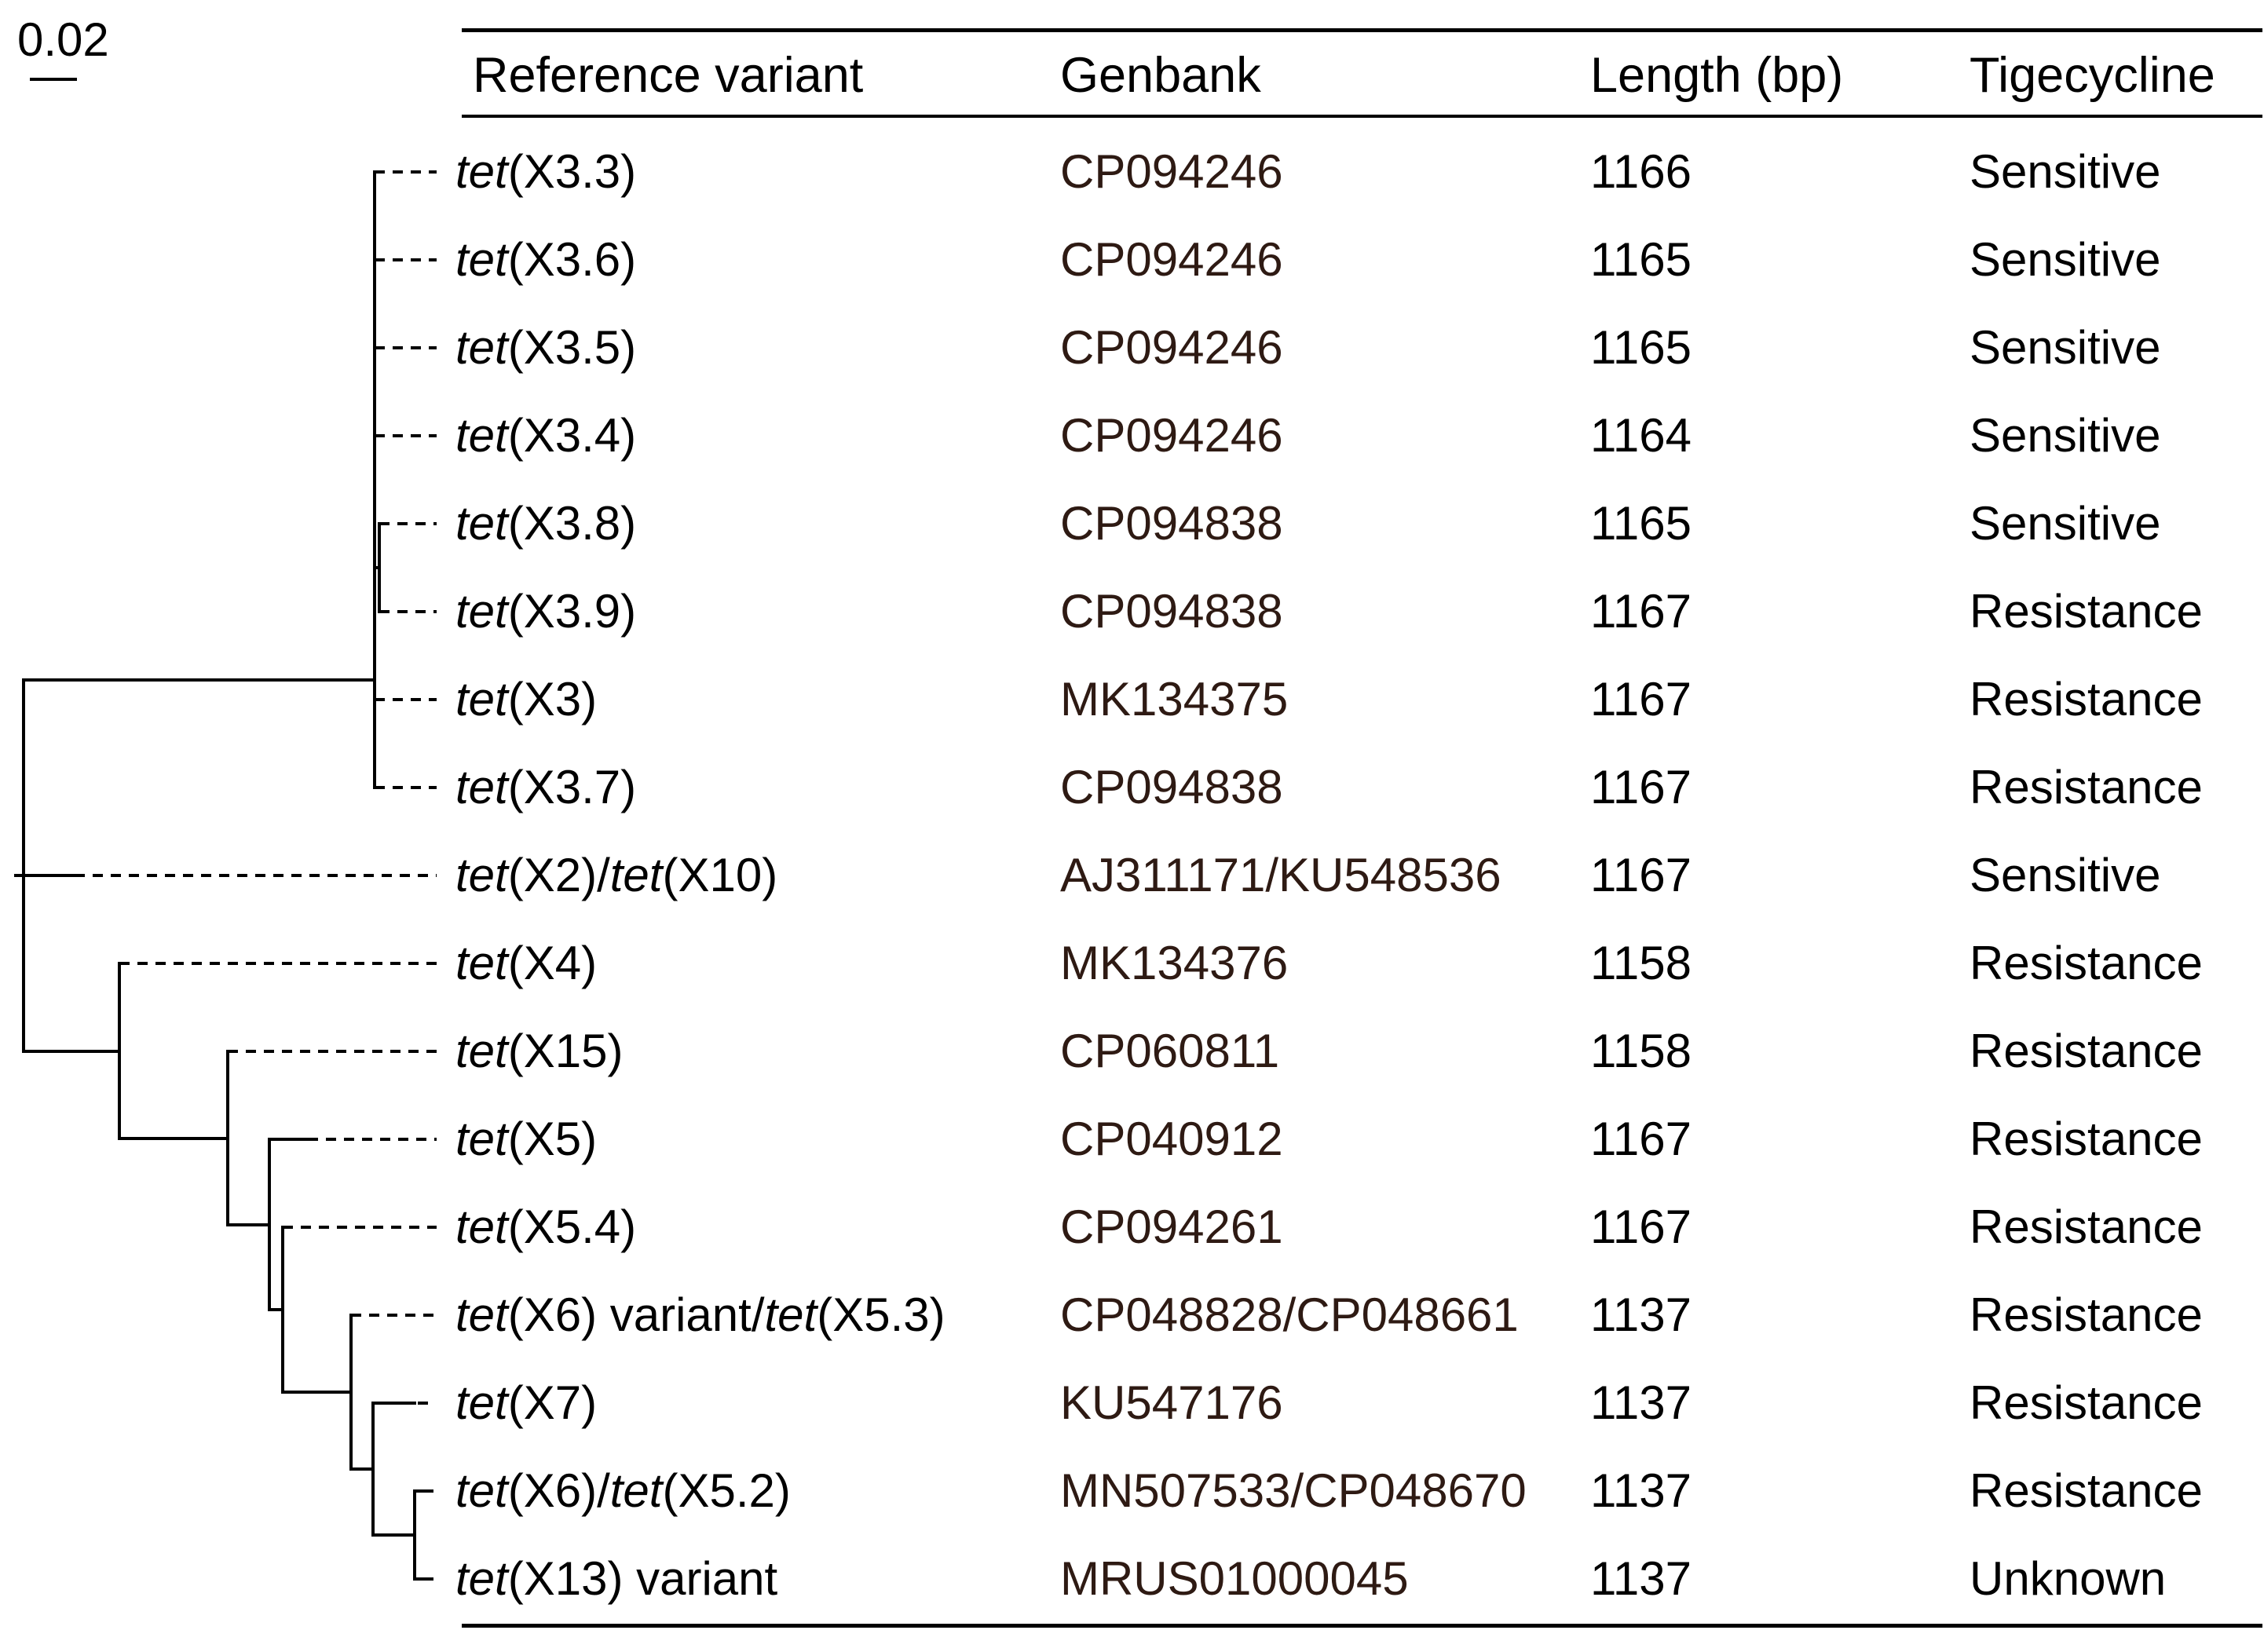 The height and width of the screenshot is (1652, 2264). I want to click on genbank-cell: MK134376, so click(1174, 963).